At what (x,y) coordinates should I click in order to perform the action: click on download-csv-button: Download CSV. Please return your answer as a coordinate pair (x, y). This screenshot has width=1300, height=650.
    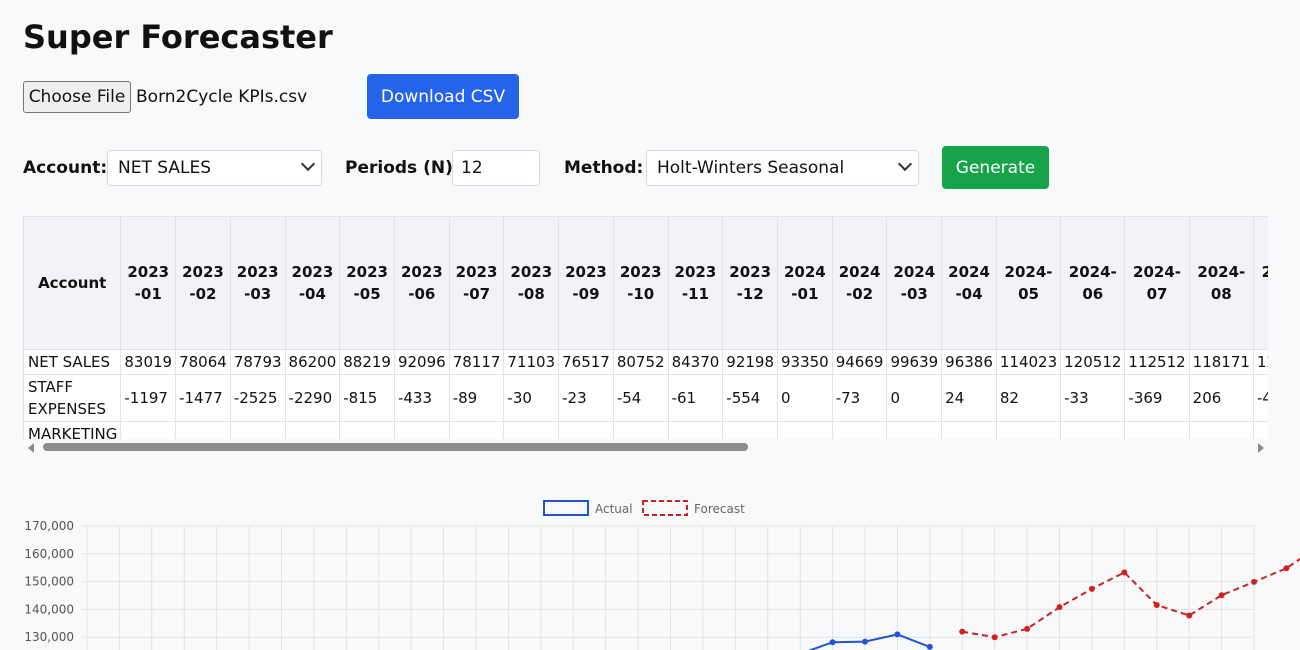
    Looking at the image, I should click on (443, 96).